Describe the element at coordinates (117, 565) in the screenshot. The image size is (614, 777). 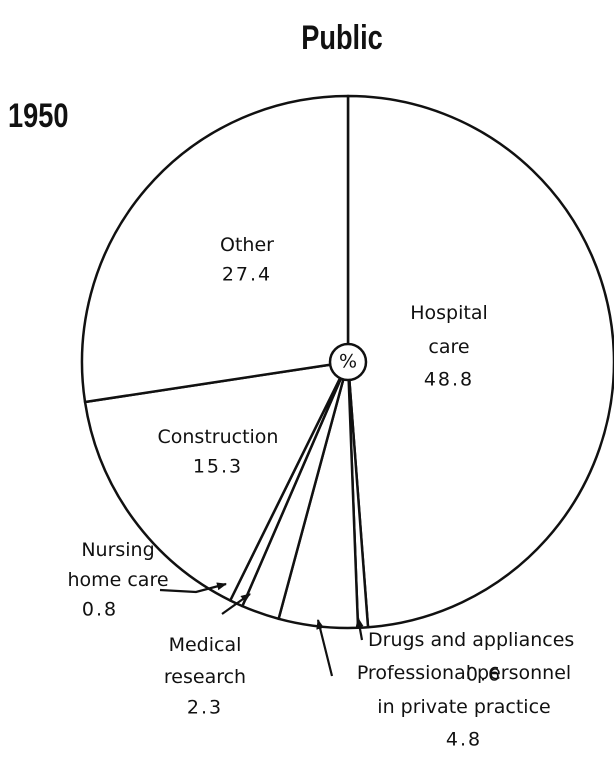
I see `slice-label: Nursing home care` at that location.